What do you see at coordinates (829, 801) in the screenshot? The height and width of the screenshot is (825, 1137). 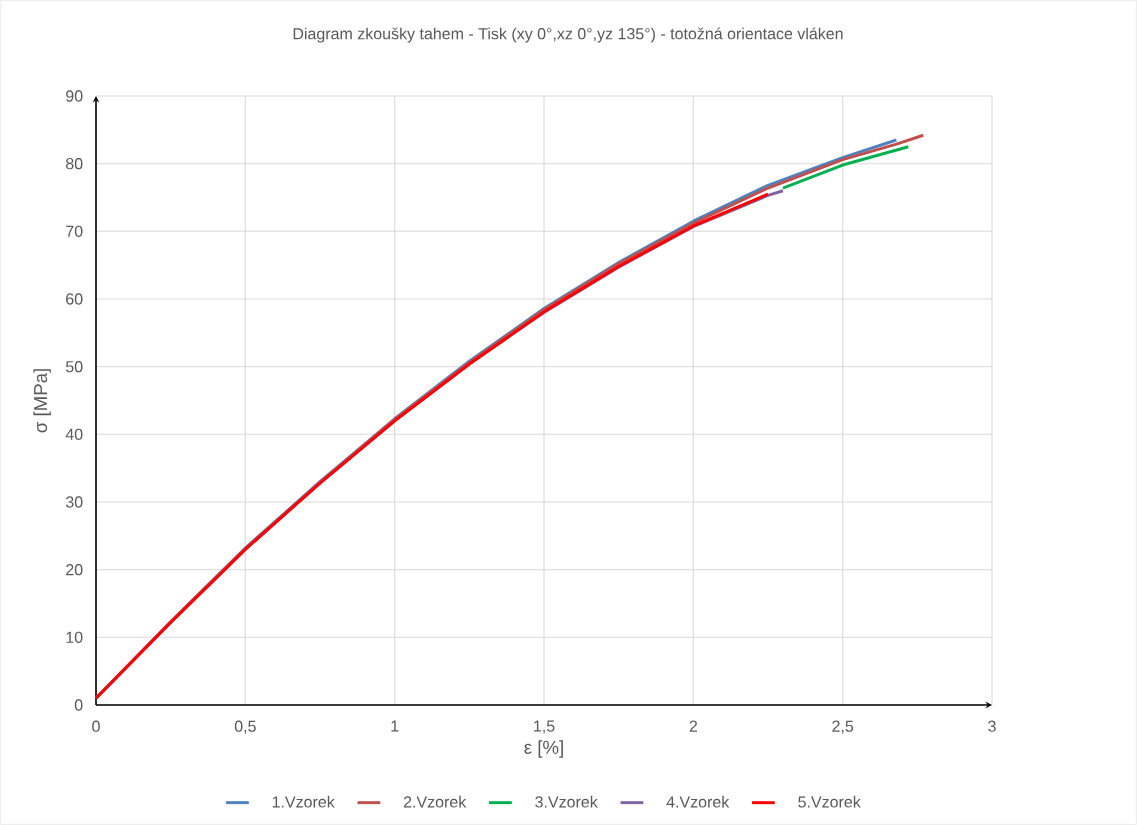 I see `legend-label: 5.Vzorek` at bounding box center [829, 801].